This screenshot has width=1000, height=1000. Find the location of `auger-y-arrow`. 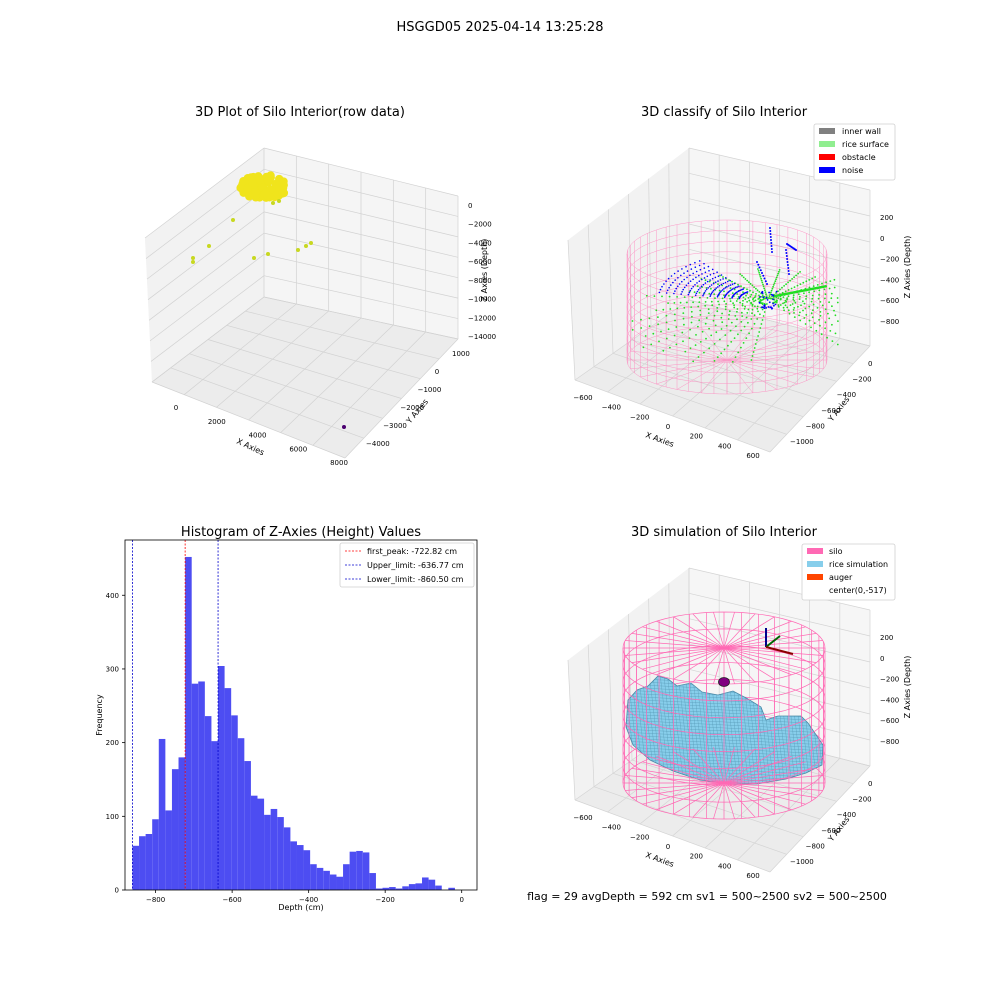

auger-y-arrow is located at coordinates (773, 641).